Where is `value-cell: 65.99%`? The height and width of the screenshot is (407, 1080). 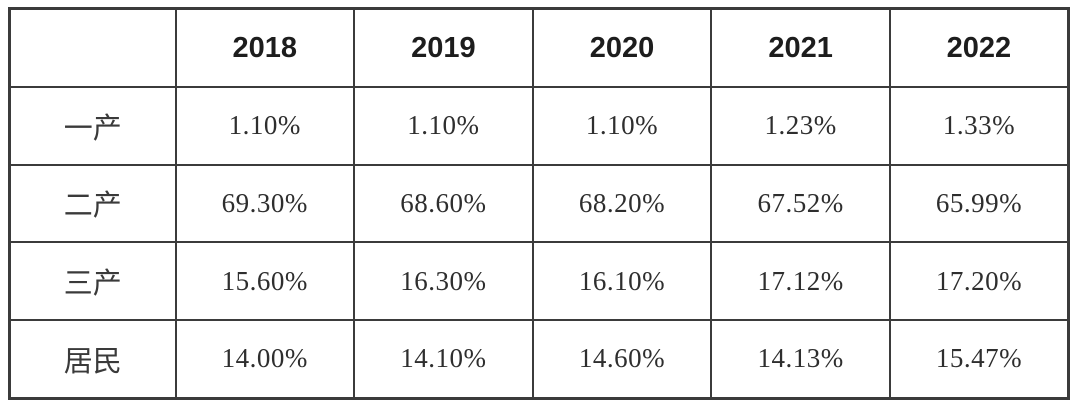
value-cell: 65.99% is located at coordinates (979, 203).